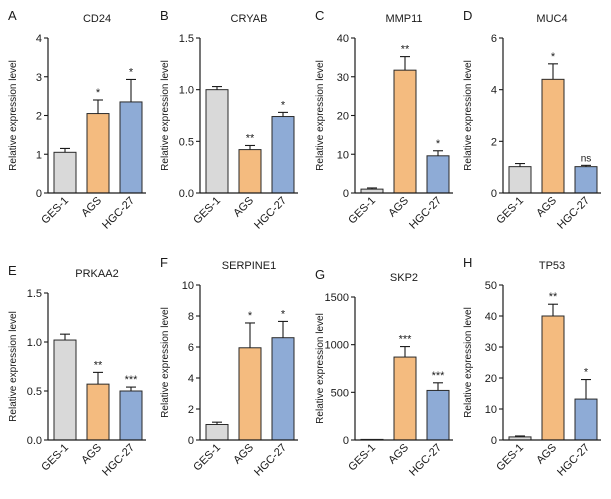 The width and height of the screenshot is (611, 499). What do you see at coordinates (491, 286) in the screenshot?
I see `y-tick-label: 50` at bounding box center [491, 286].